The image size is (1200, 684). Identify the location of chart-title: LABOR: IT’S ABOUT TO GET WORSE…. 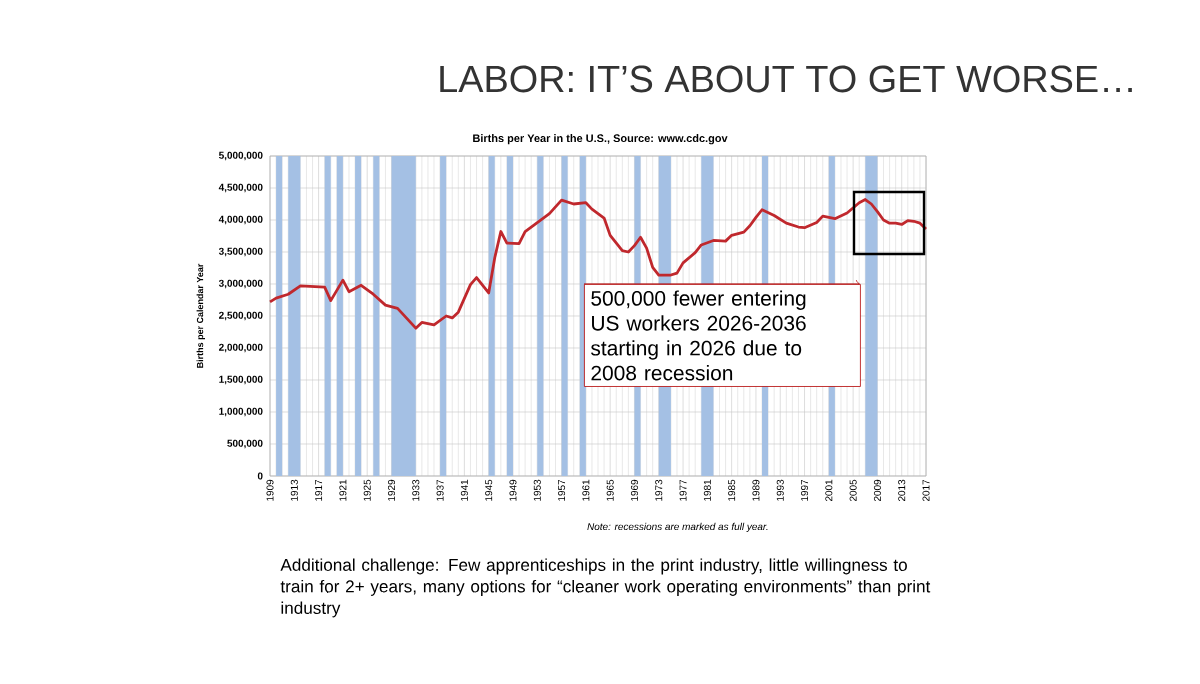
(786, 79).